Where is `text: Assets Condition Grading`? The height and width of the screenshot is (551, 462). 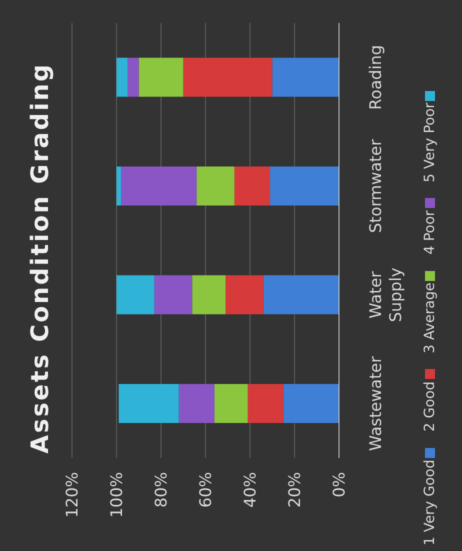 text: Assets Condition Grading is located at coordinates (40, 258).